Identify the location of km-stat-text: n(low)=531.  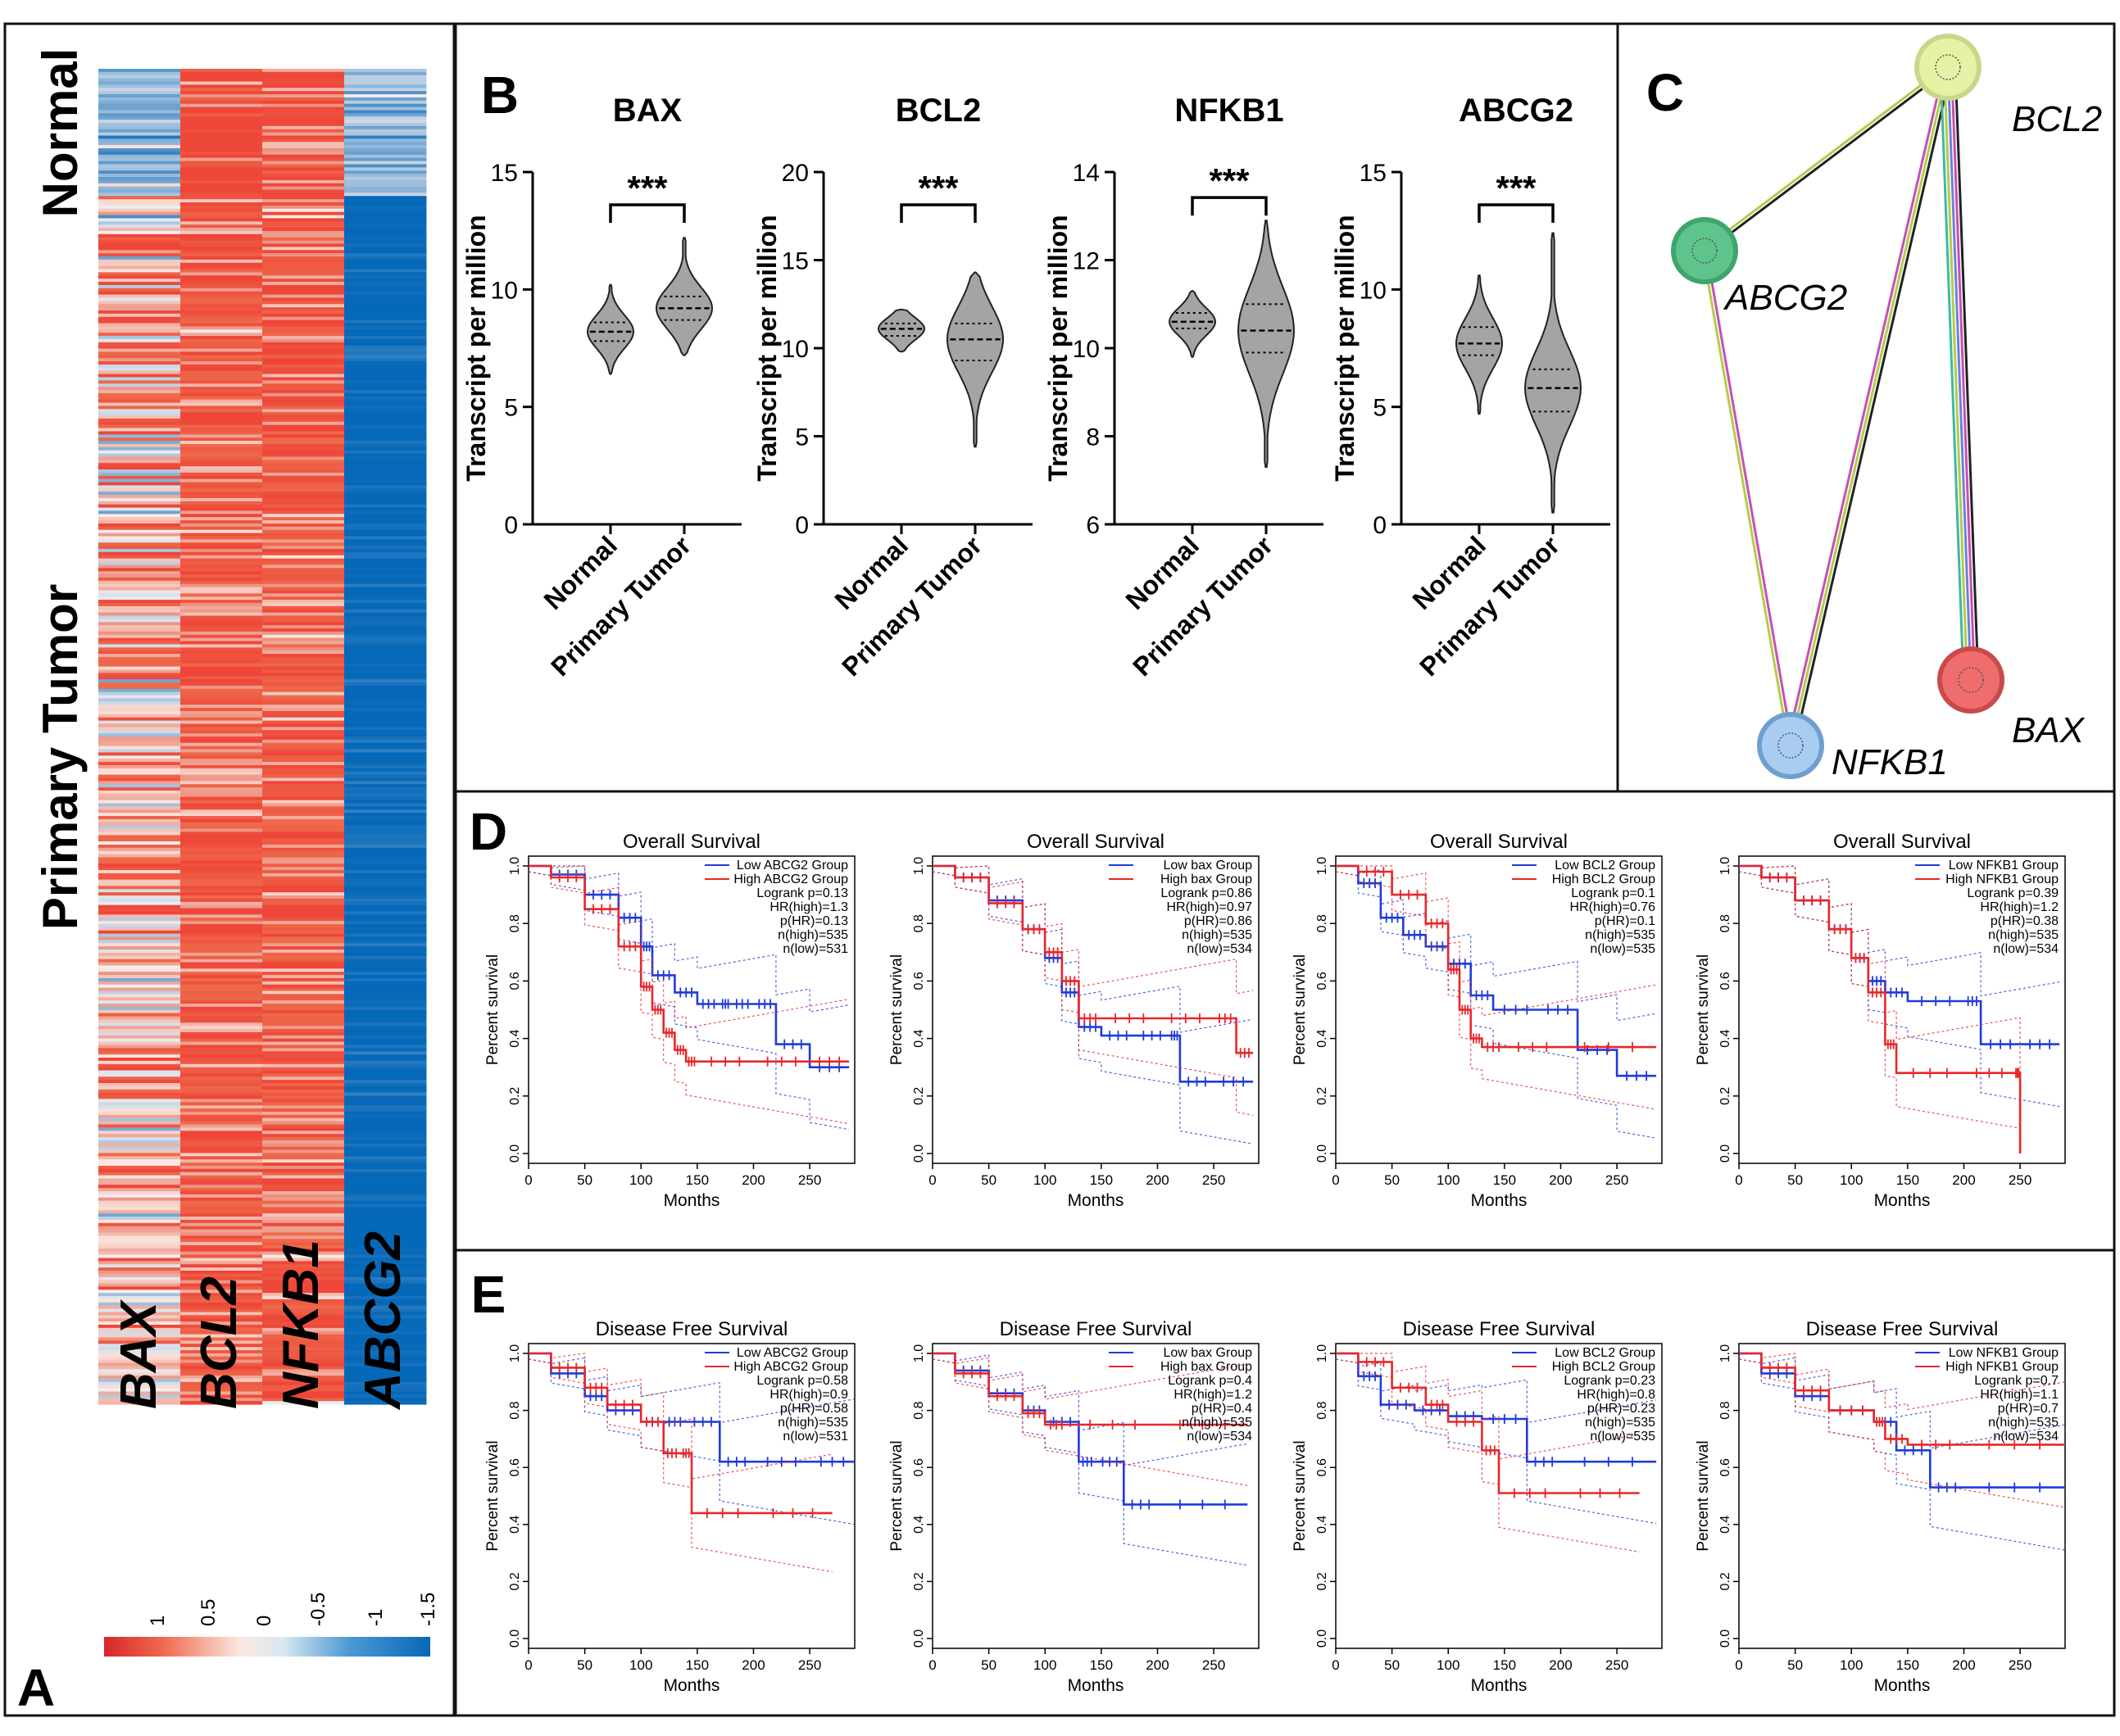
(815, 949).